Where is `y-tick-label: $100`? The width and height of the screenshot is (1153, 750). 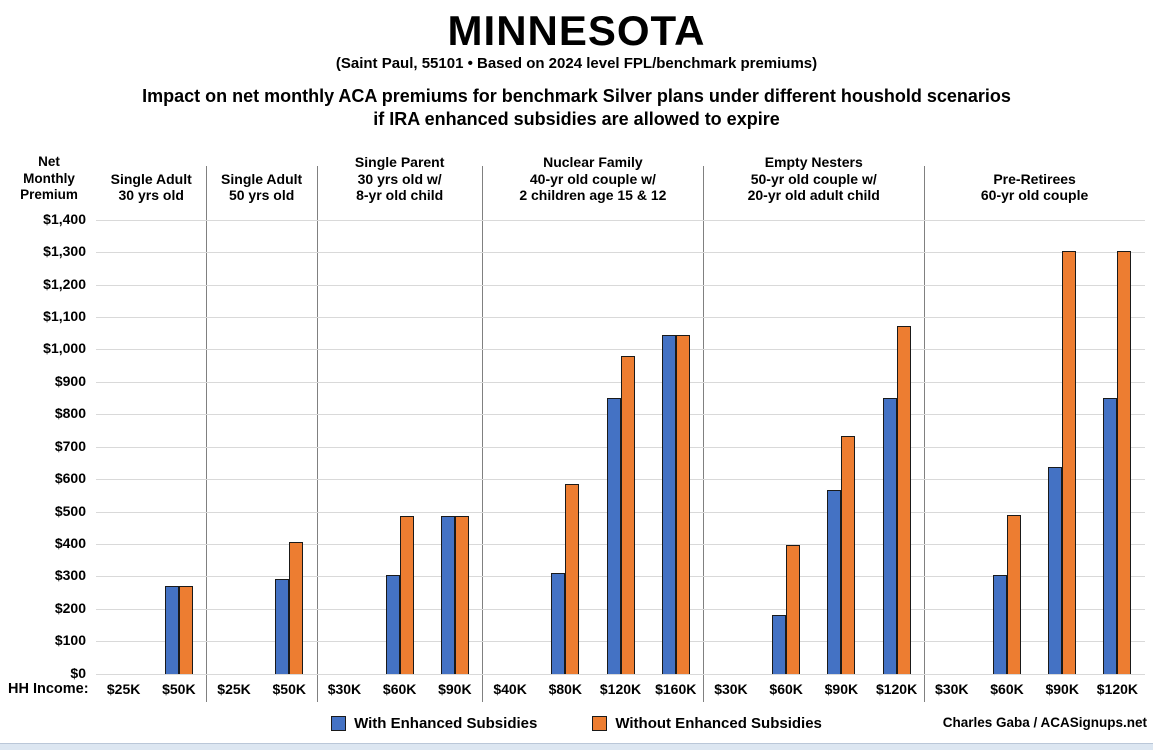
y-tick-label: $100 is located at coordinates (70, 640).